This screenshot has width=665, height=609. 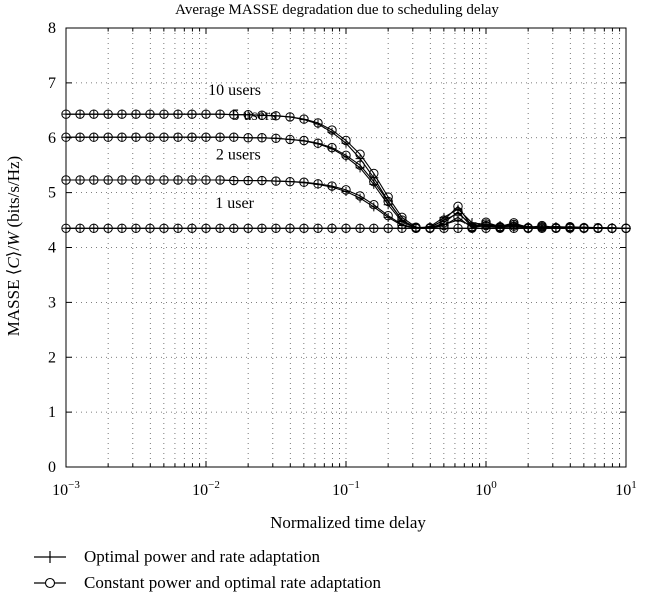 What do you see at coordinates (52, 193) in the screenshot?
I see `y-tick-label: 5` at bounding box center [52, 193].